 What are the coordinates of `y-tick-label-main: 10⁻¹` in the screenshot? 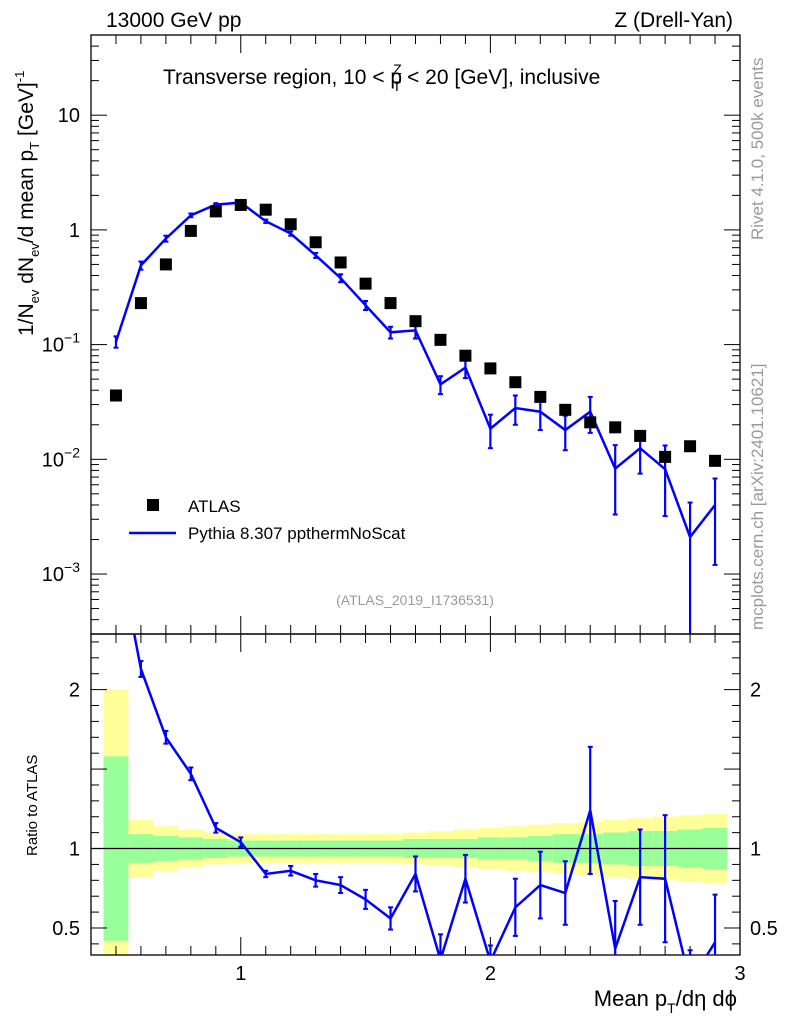 It's located at (61, 343).